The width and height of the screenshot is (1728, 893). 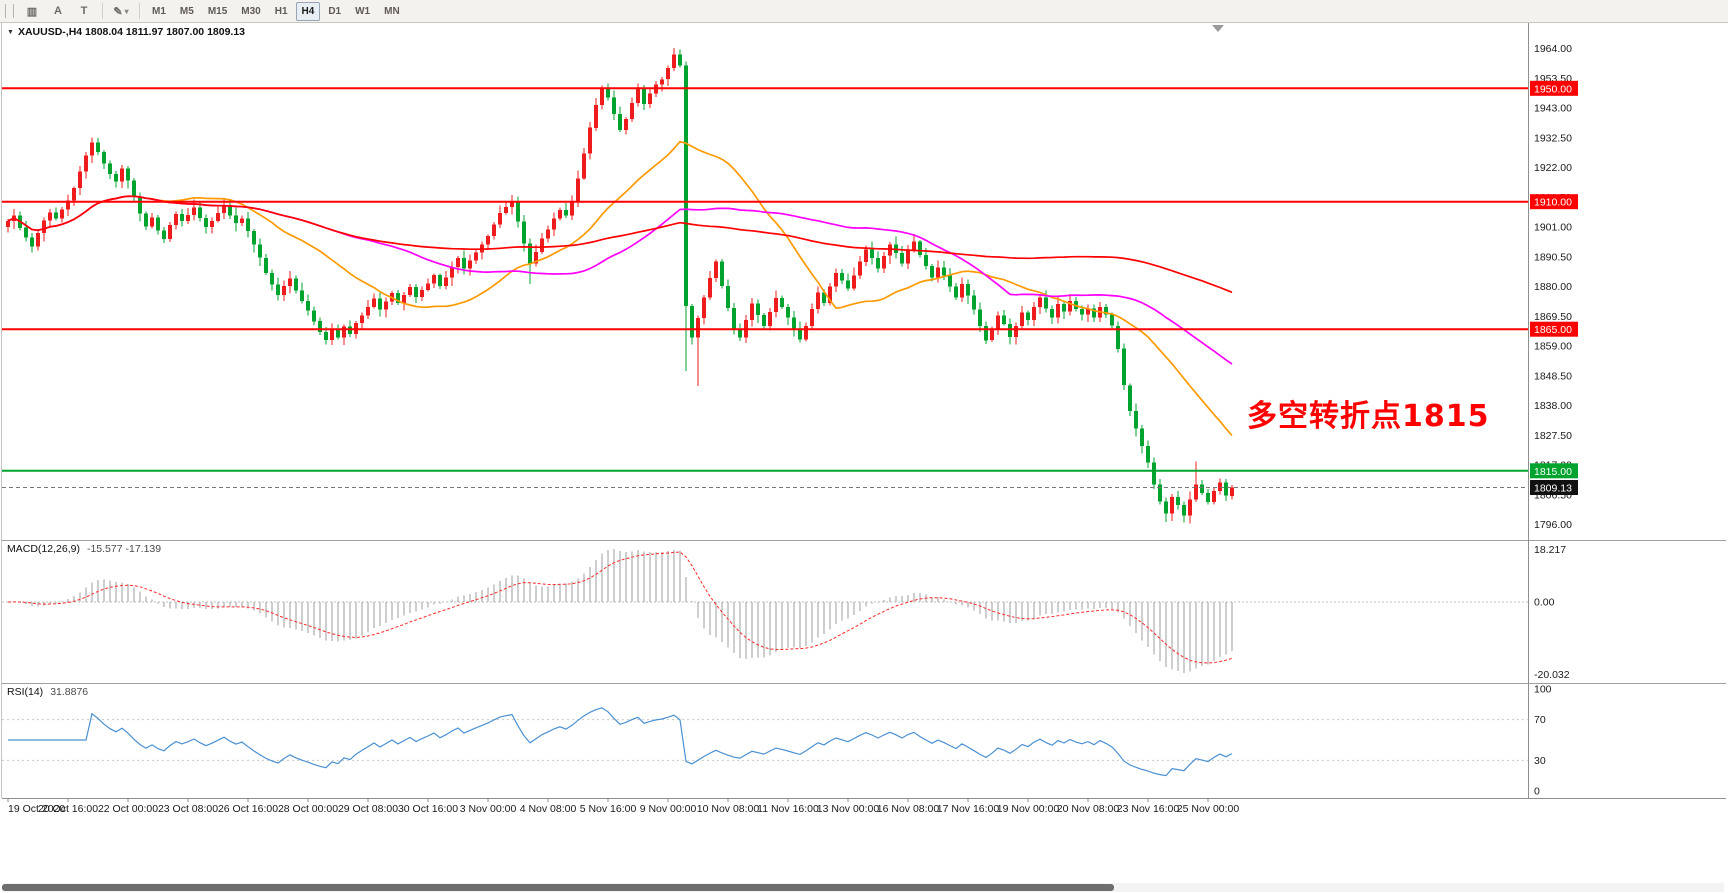 I want to click on macd-axis-label: -20.032, so click(x=1552, y=675).